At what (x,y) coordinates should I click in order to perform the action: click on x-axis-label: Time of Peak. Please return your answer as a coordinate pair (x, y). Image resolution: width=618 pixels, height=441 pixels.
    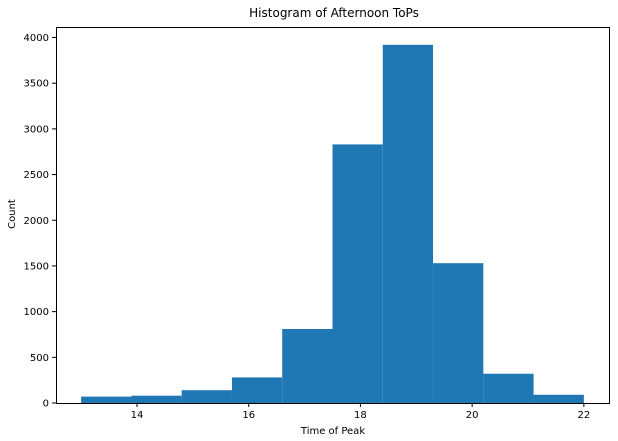
    Looking at the image, I should click on (332, 431).